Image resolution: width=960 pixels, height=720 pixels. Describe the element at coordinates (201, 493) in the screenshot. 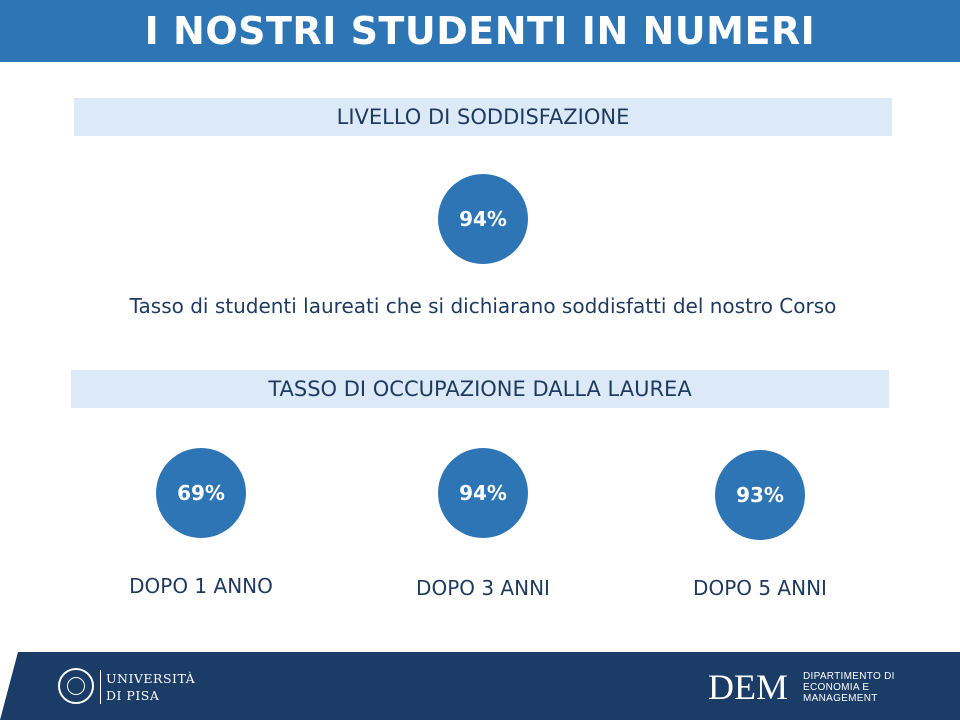

I see `employment-1-year-circle: 69%` at that location.